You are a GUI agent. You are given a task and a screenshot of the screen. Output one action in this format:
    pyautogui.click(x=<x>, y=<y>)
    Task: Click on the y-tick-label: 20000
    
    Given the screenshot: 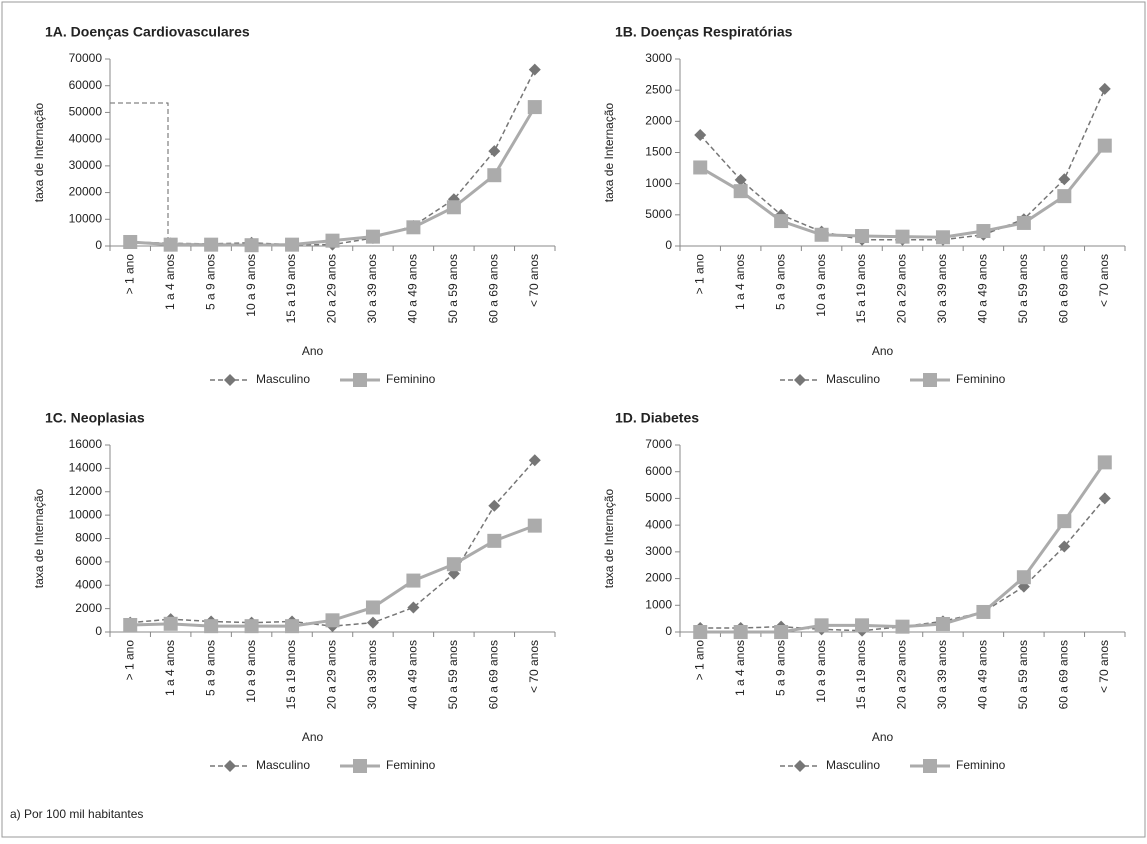 What is the action you would take?
    pyautogui.click(x=86, y=192)
    